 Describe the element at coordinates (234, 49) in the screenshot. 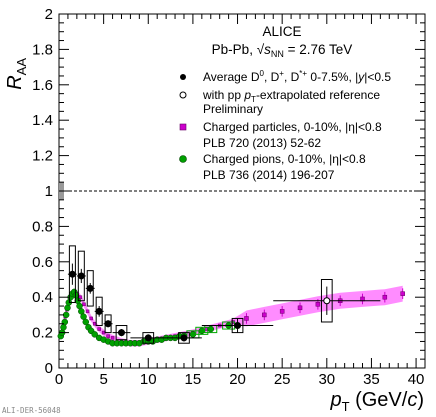

I see `subtitle-system: Pb-Pb,` at that location.